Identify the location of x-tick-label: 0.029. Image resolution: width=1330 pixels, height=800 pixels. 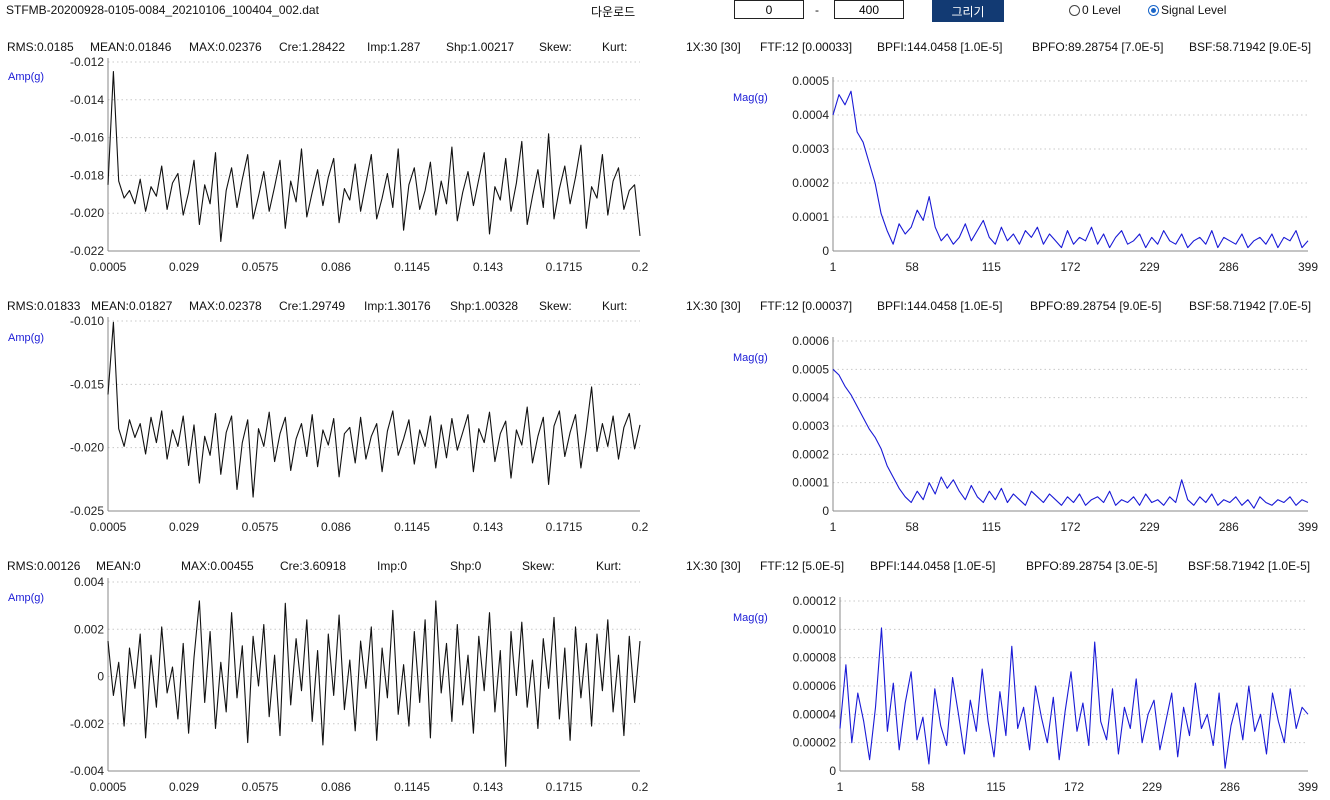
(184, 787).